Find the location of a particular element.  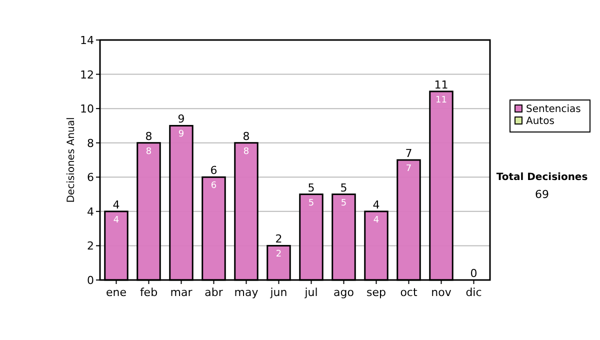

x-tick-label: oct is located at coordinates (409, 292).